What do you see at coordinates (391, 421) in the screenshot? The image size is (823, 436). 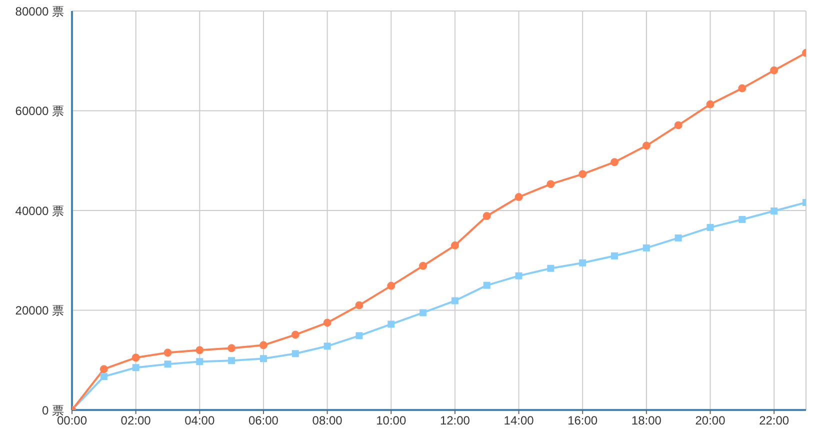 I see `x-tick-label: 10:00` at bounding box center [391, 421].